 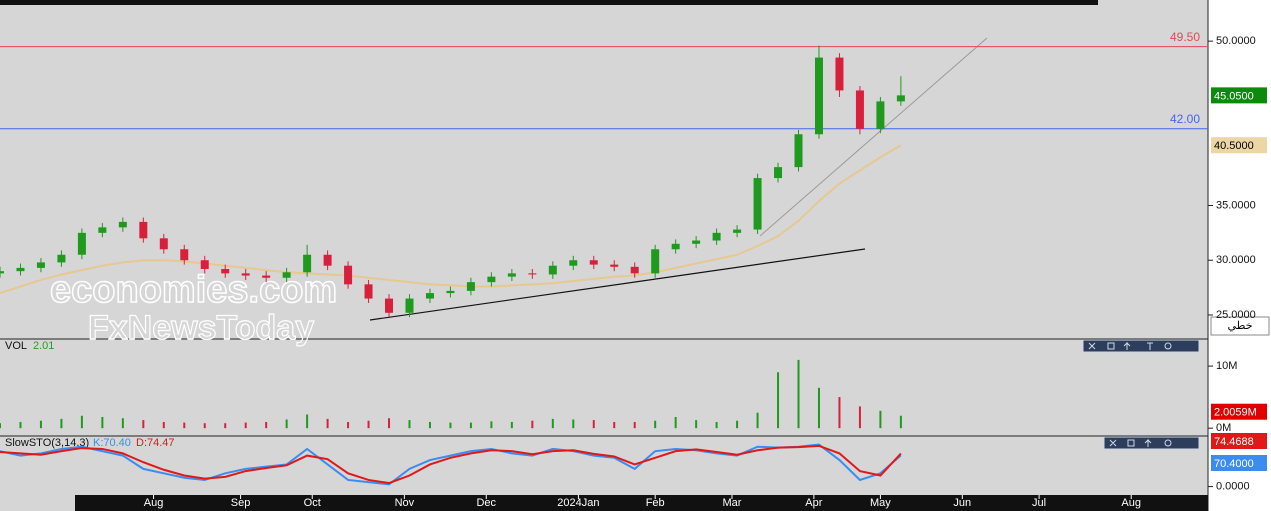 I want to click on watermark: economies.com, so click(x=193, y=290).